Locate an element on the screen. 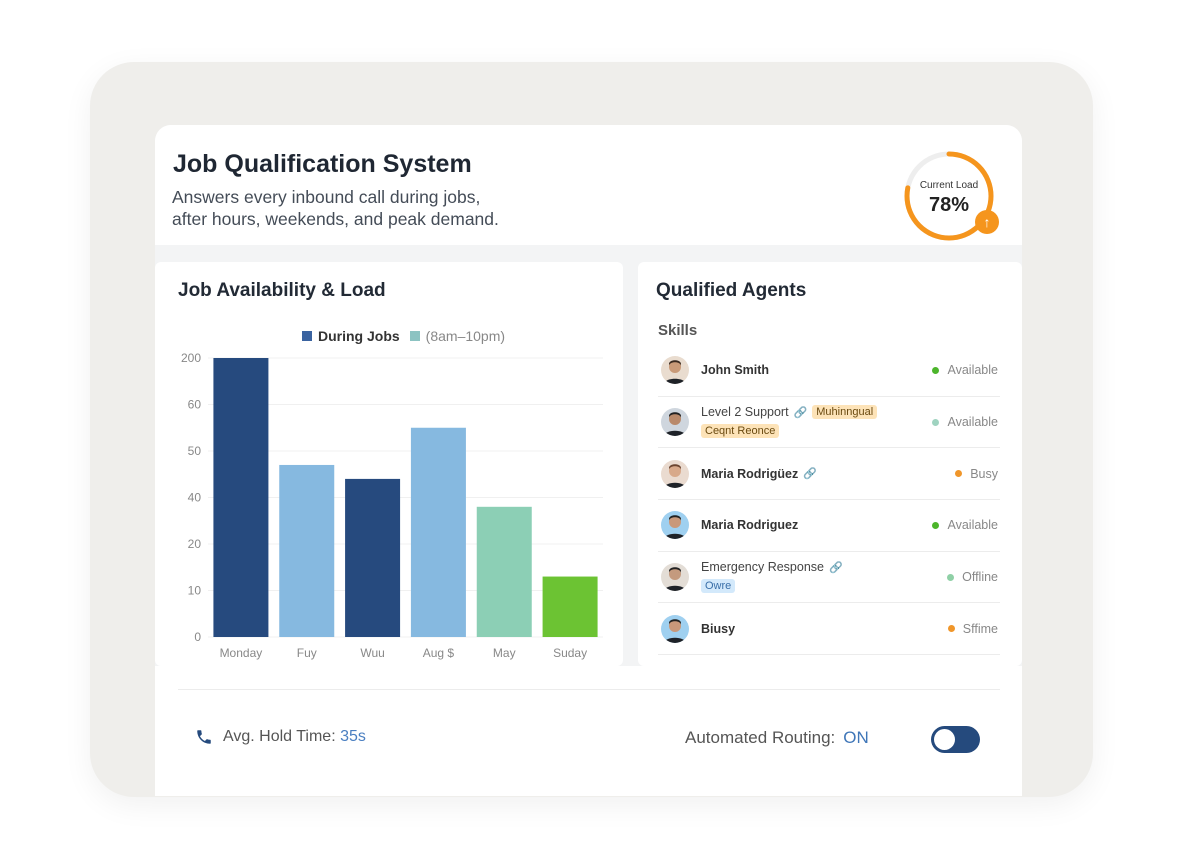  agent-info: John Smith is located at coordinates (735, 370).